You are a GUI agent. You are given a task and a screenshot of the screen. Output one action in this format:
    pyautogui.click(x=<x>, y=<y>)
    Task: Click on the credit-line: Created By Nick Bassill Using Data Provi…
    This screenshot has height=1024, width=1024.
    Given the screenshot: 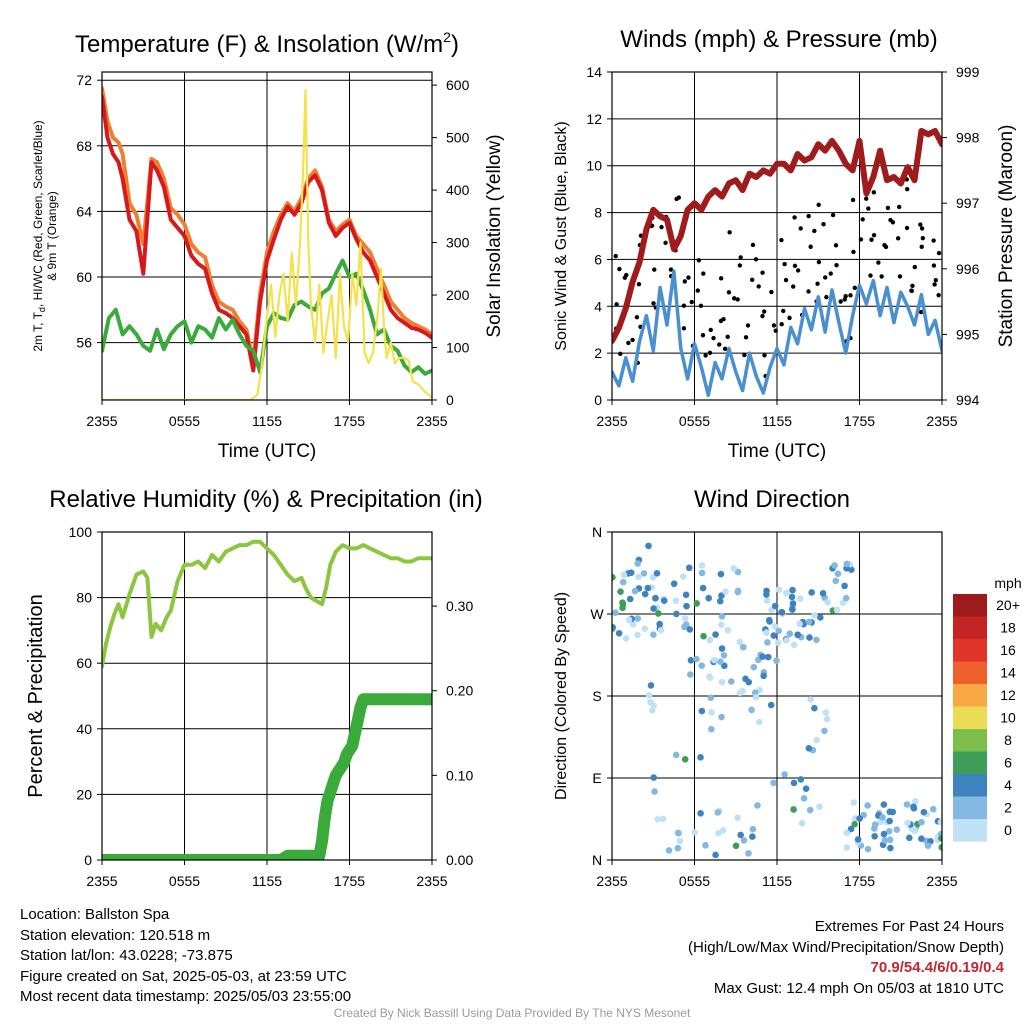 What is the action you would take?
    pyautogui.click(x=512, y=1013)
    